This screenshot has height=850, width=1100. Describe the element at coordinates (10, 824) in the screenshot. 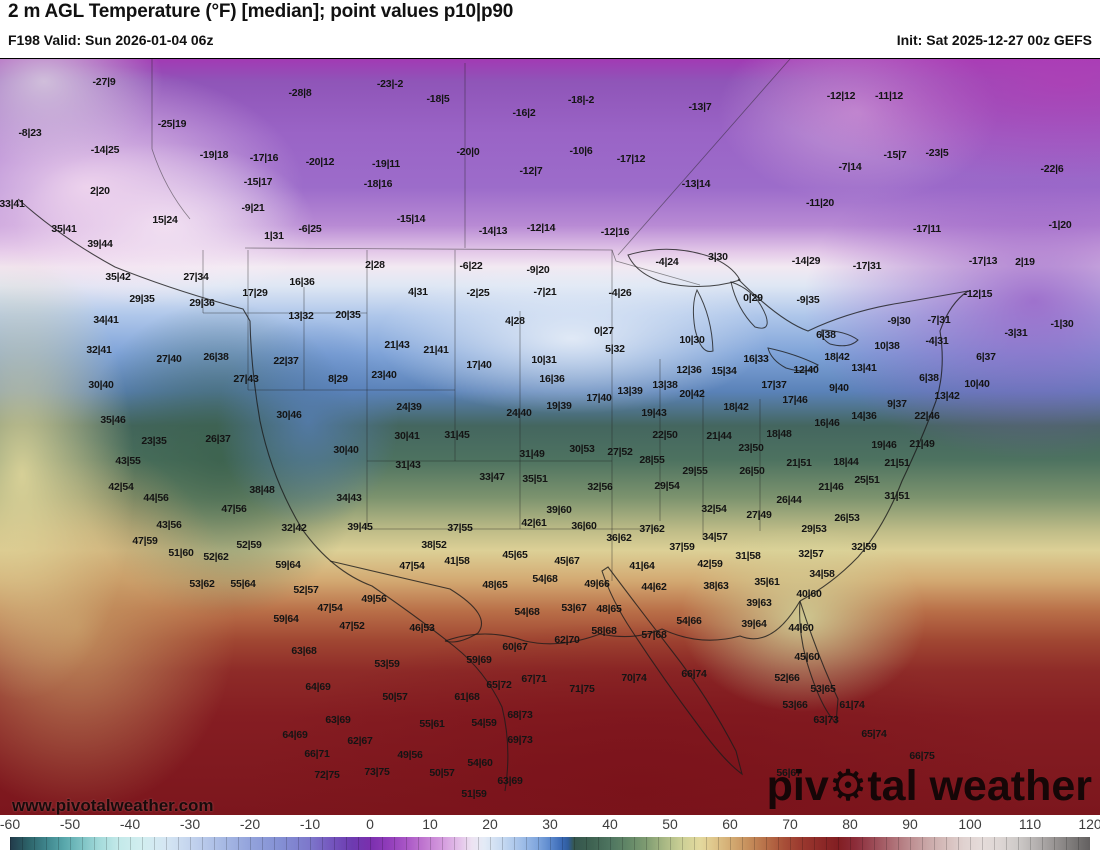

I see `colorbar-tick-label: -60` at that location.